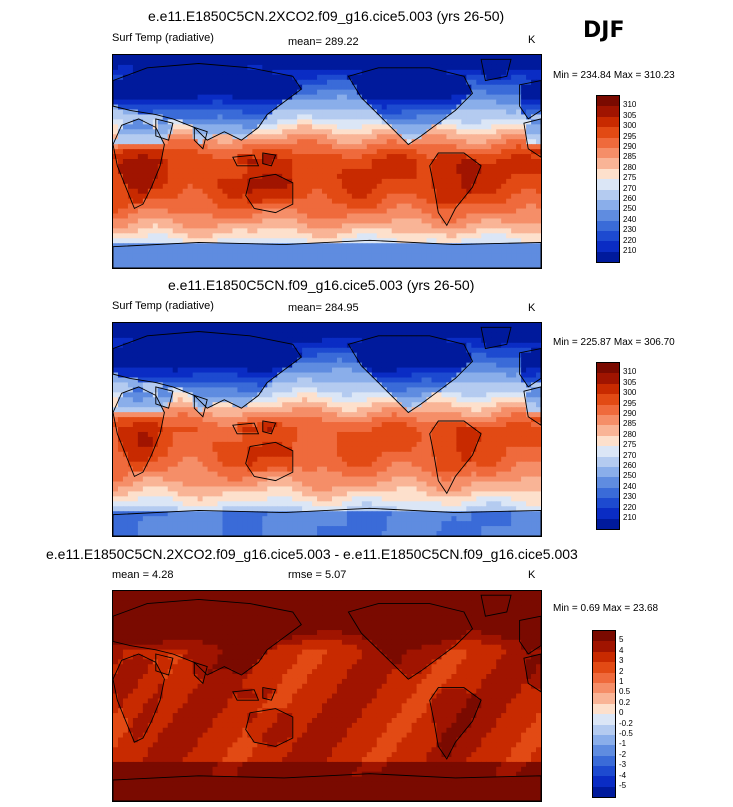 The image size is (733, 807). I want to click on panel3-mean: mean = 4.28, so click(143, 575).